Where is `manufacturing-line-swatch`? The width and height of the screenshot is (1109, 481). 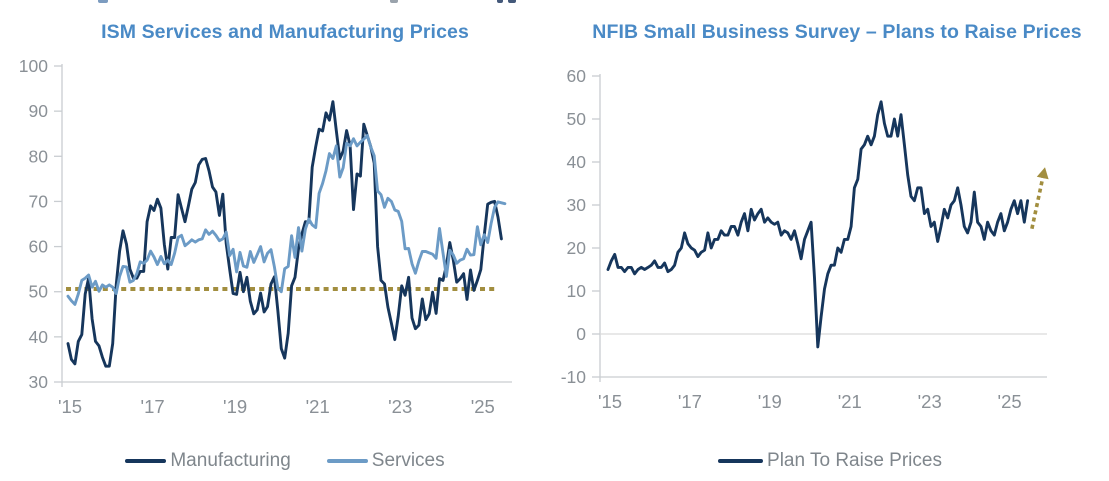
manufacturing-line-swatch is located at coordinates (146, 461).